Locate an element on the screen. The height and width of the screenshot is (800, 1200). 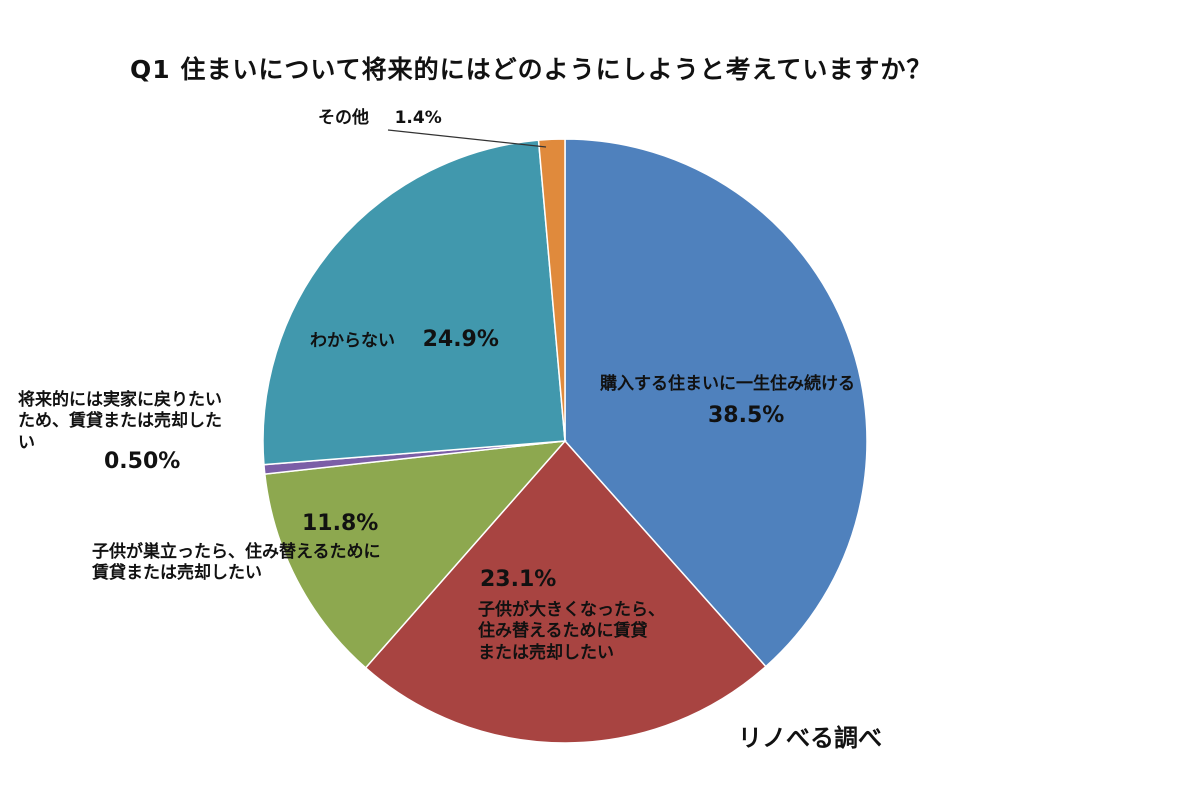
label-kids-left-text: 子供が巣立ったら、住み替えるために 賃貸または売却したい is located at coordinates (236, 563).